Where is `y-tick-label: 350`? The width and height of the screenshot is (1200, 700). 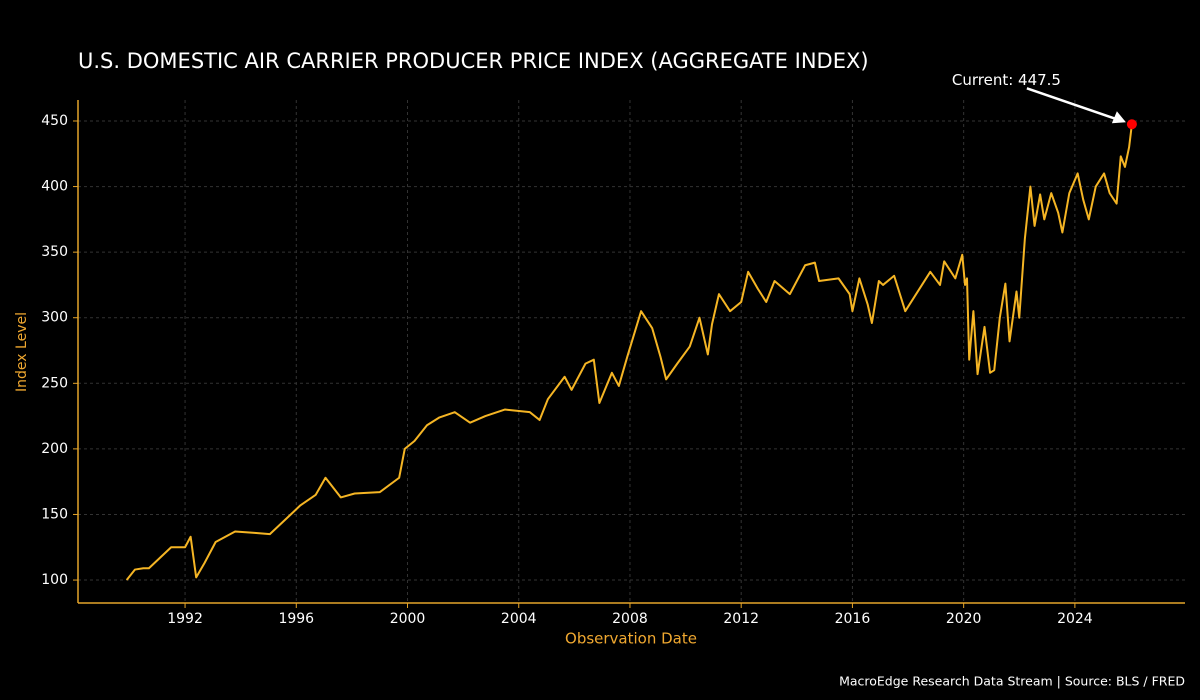 y-tick-label: 350 is located at coordinates (54, 252).